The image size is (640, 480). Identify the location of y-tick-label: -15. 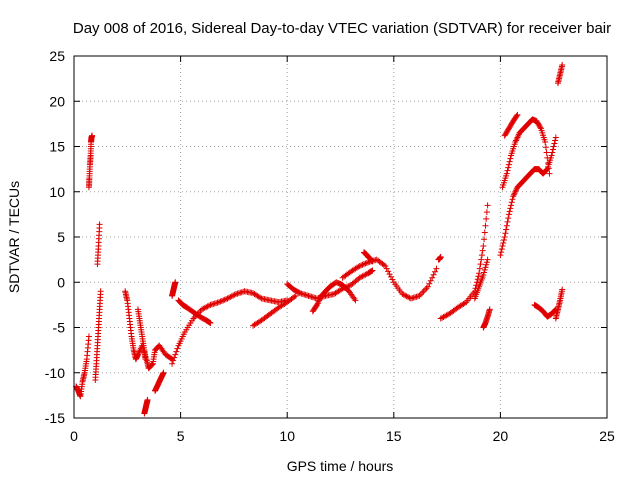
(55, 418).